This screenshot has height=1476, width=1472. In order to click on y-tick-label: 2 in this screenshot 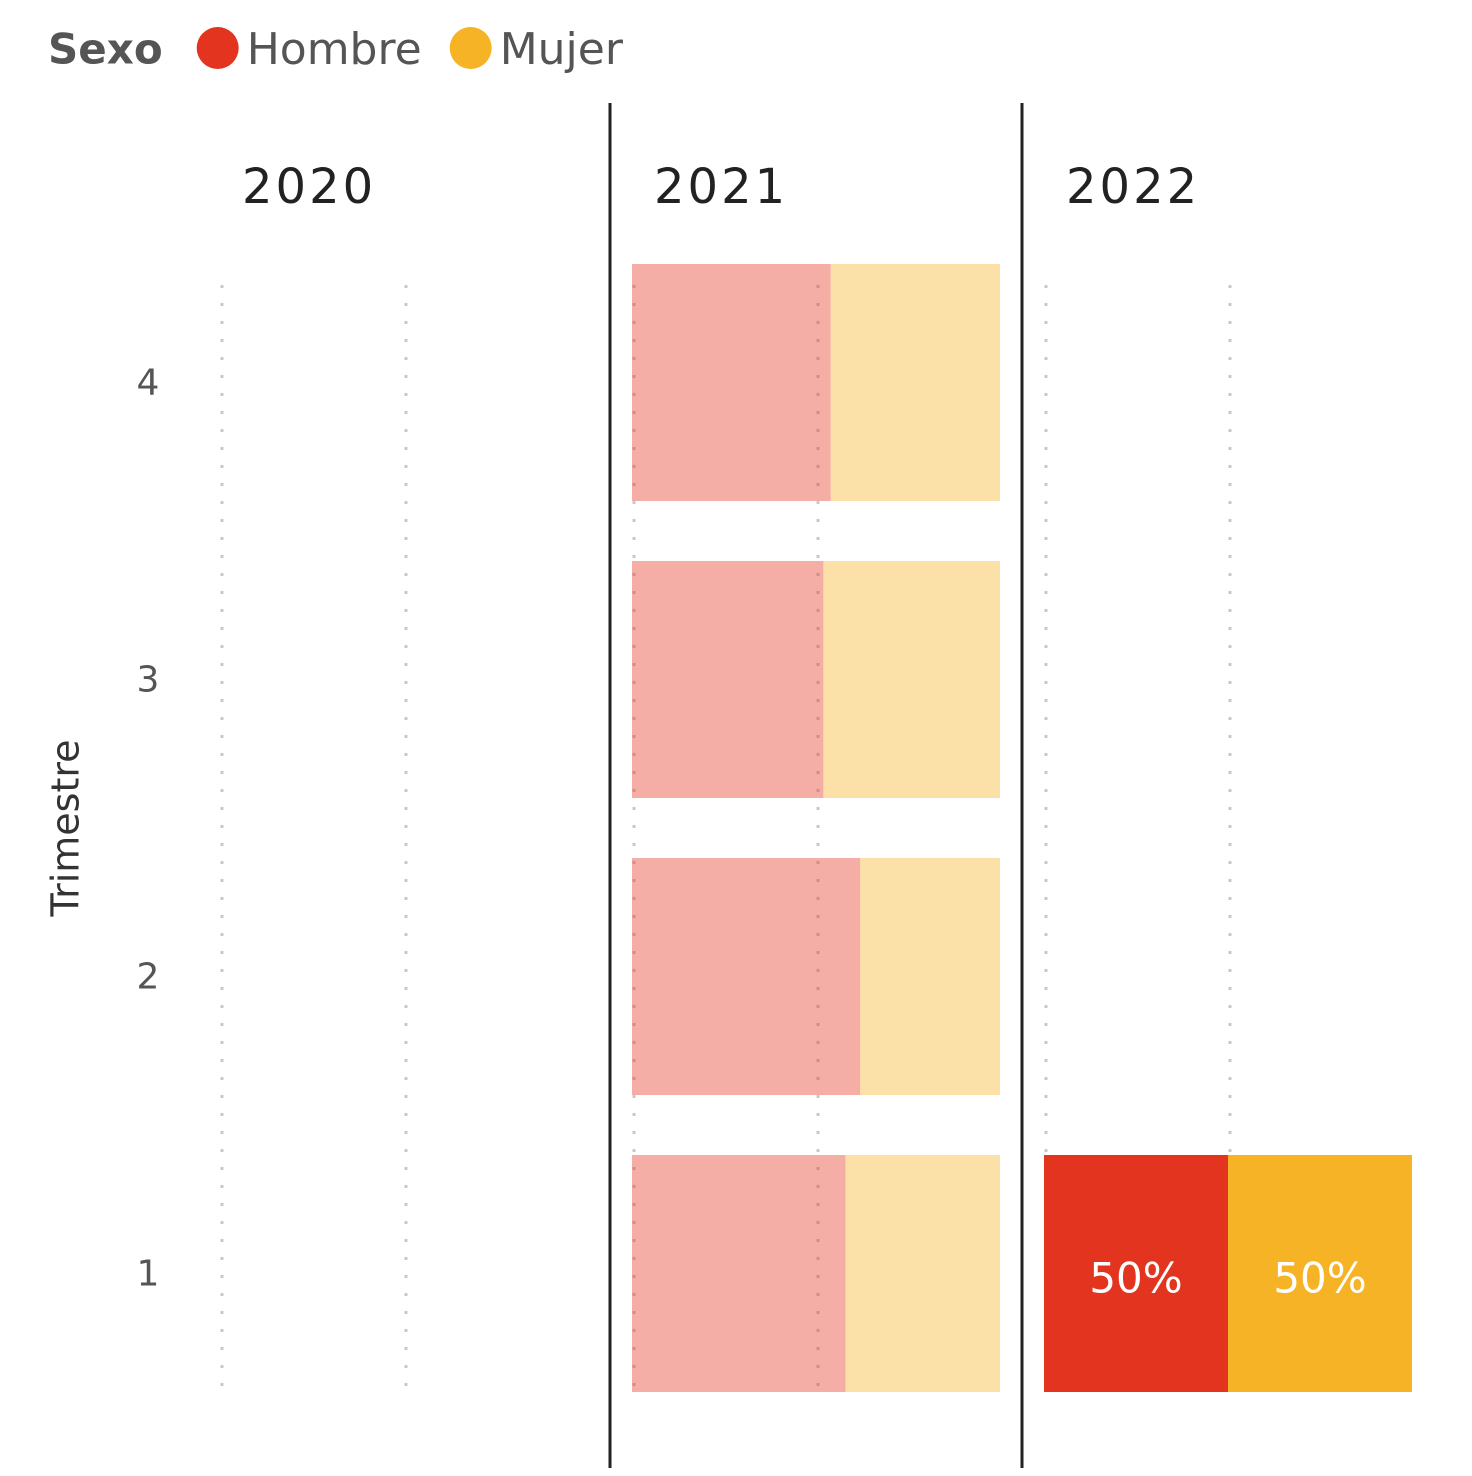, I will do `click(148, 977)`.